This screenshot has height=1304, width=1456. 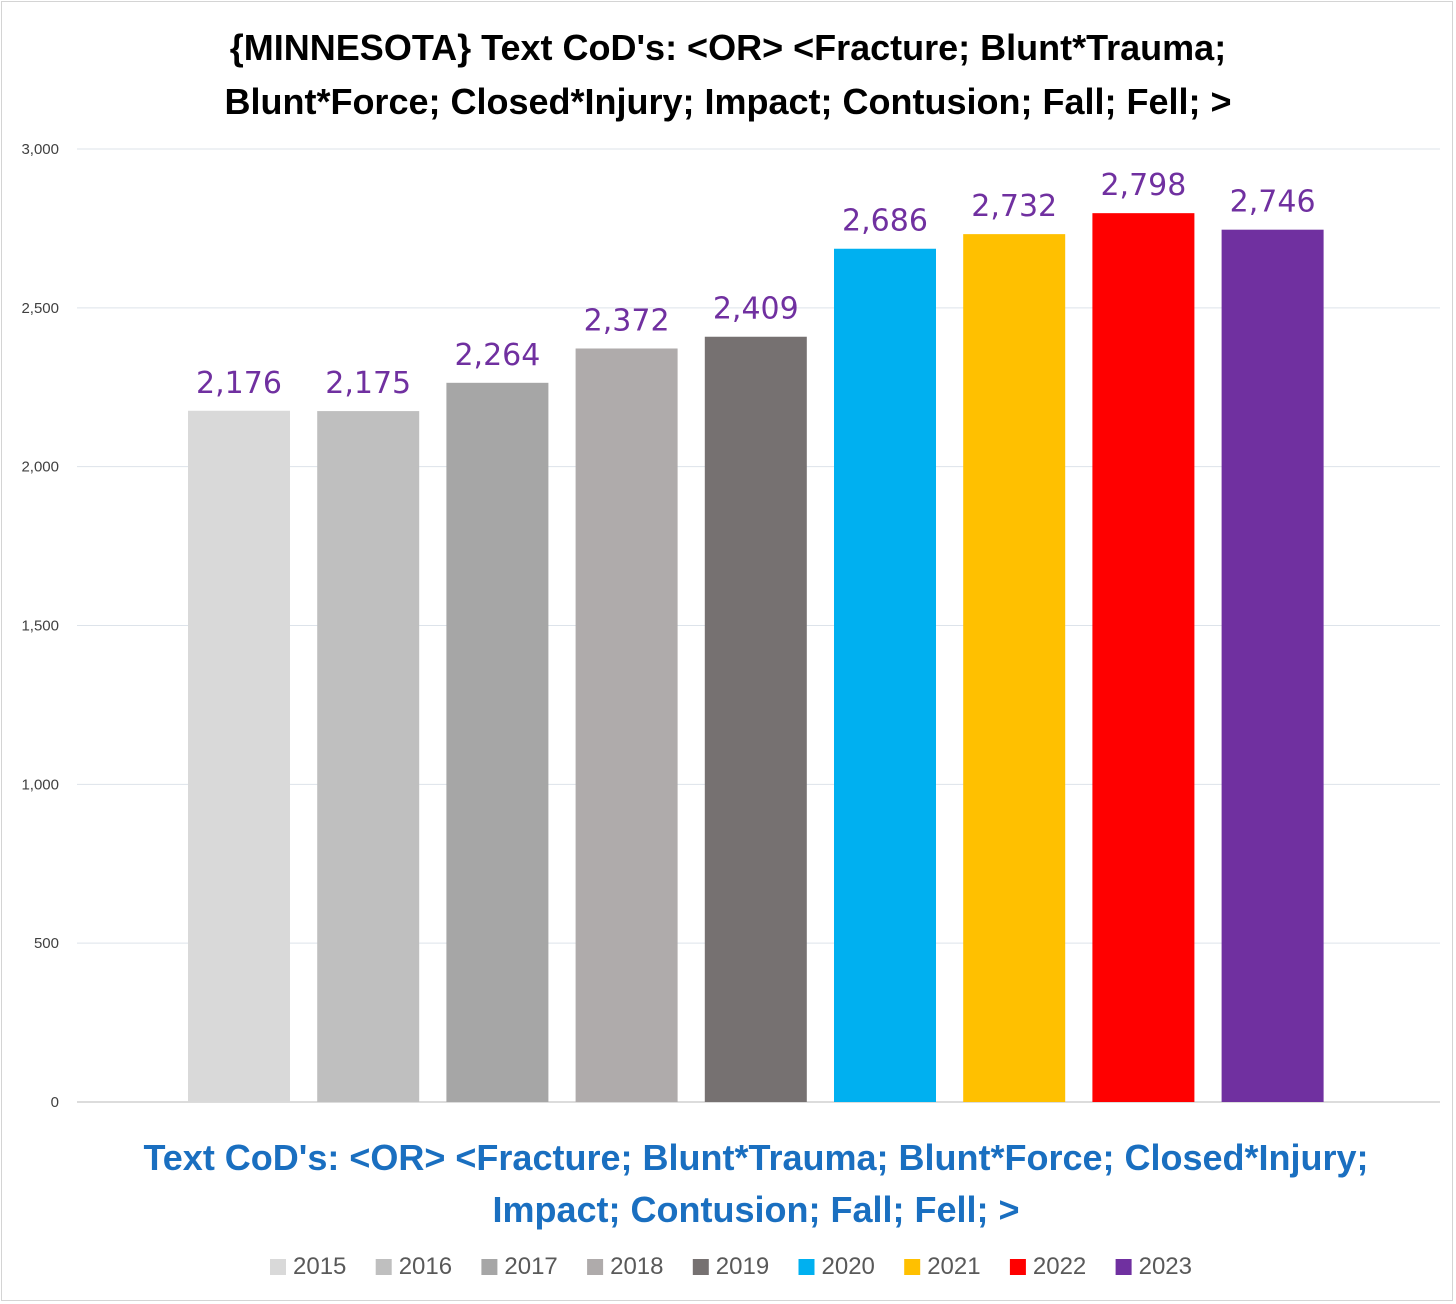 I want to click on y-tick-label: 2,500, so click(x=40, y=308).